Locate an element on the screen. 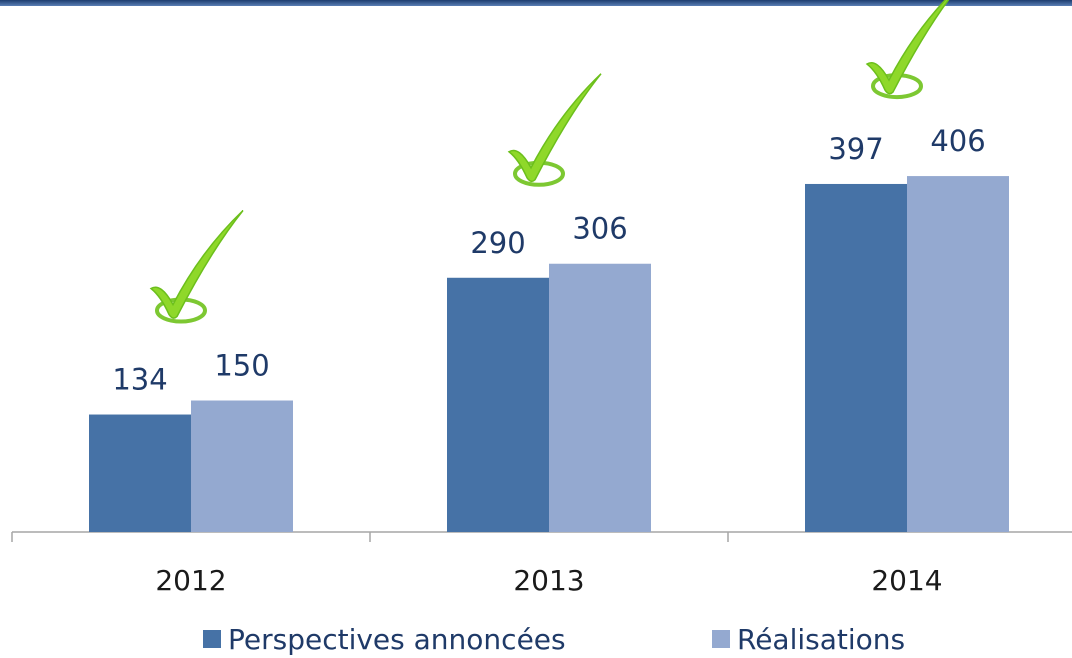 Image resolution: width=1072 pixels, height=658 pixels. value-label: 134 is located at coordinates (139, 380).